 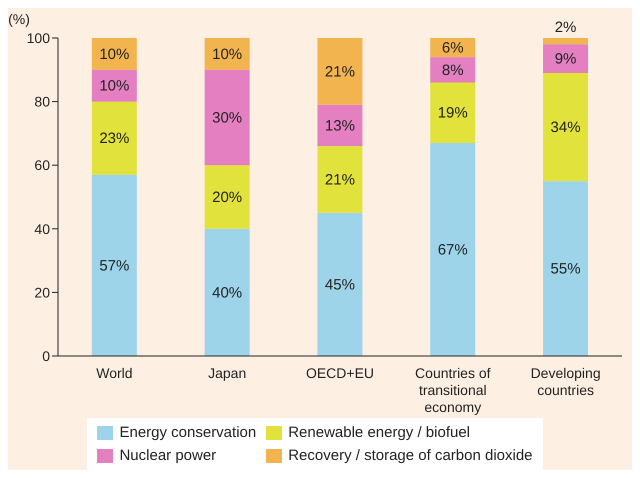 I want to click on legend-label: Nuclear power, so click(x=168, y=455).